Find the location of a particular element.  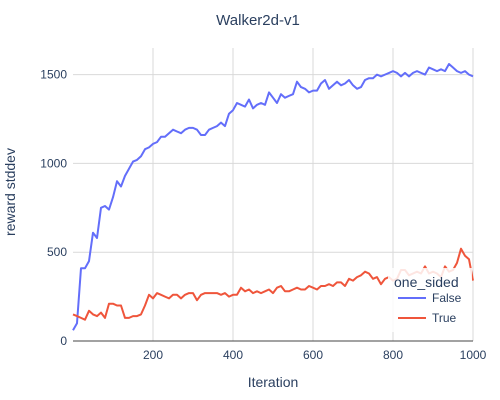

y-tick-label: 500 is located at coordinates (57, 252).